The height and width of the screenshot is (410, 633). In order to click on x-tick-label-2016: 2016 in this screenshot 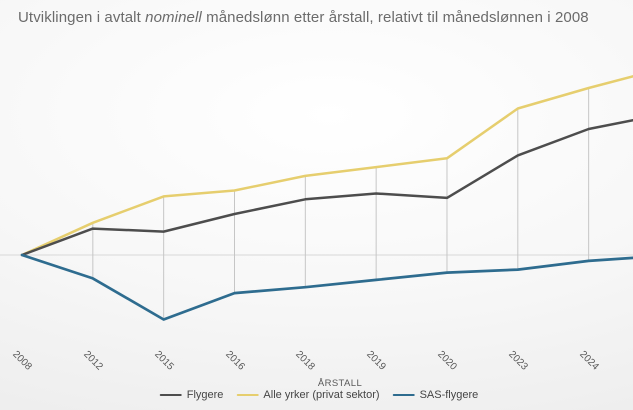, I will do `click(234, 361)`.